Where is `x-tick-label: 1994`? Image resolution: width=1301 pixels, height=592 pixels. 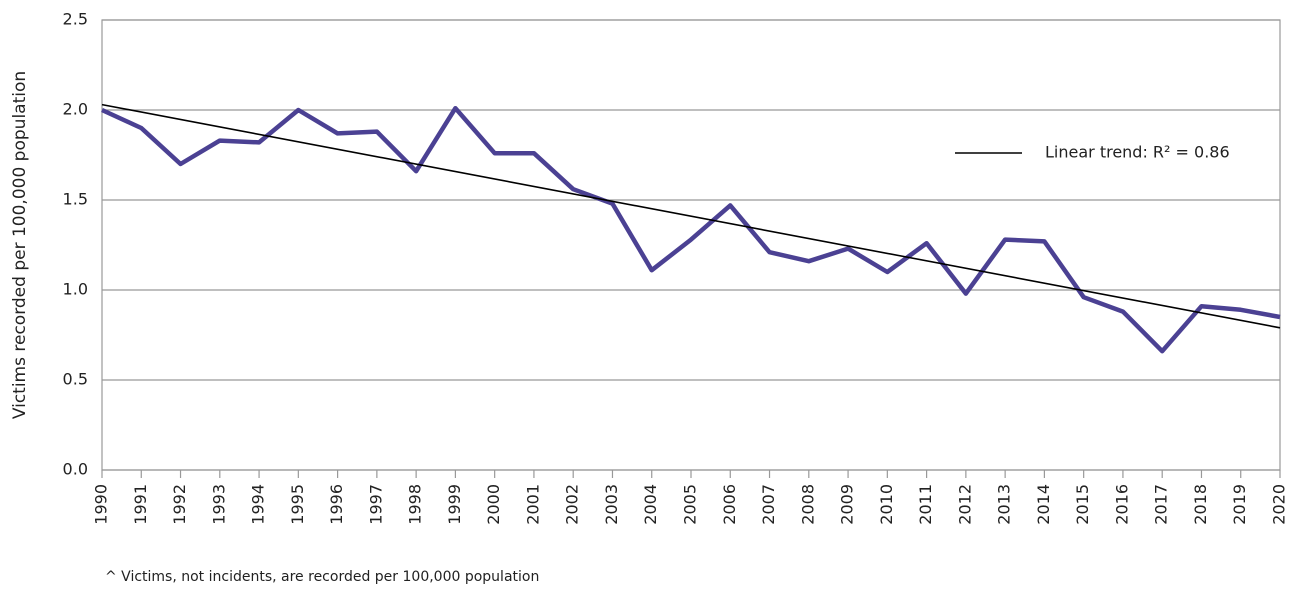 x-tick-label: 1994 is located at coordinates (258, 504).